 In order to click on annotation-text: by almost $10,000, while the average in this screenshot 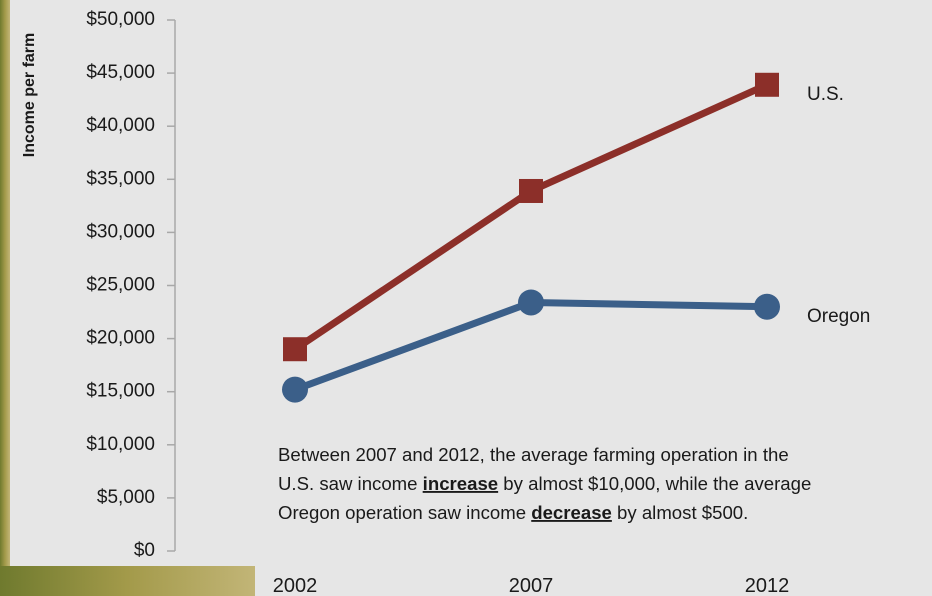, I will do `click(654, 483)`.